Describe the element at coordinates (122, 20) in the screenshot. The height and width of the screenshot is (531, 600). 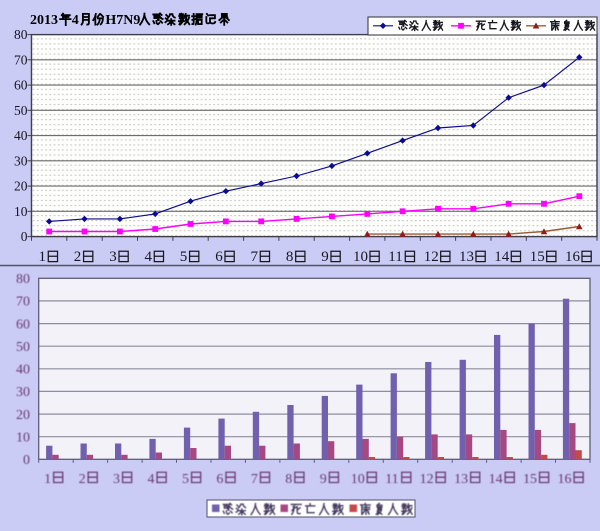
I see `svg-text: H7N9` at that location.